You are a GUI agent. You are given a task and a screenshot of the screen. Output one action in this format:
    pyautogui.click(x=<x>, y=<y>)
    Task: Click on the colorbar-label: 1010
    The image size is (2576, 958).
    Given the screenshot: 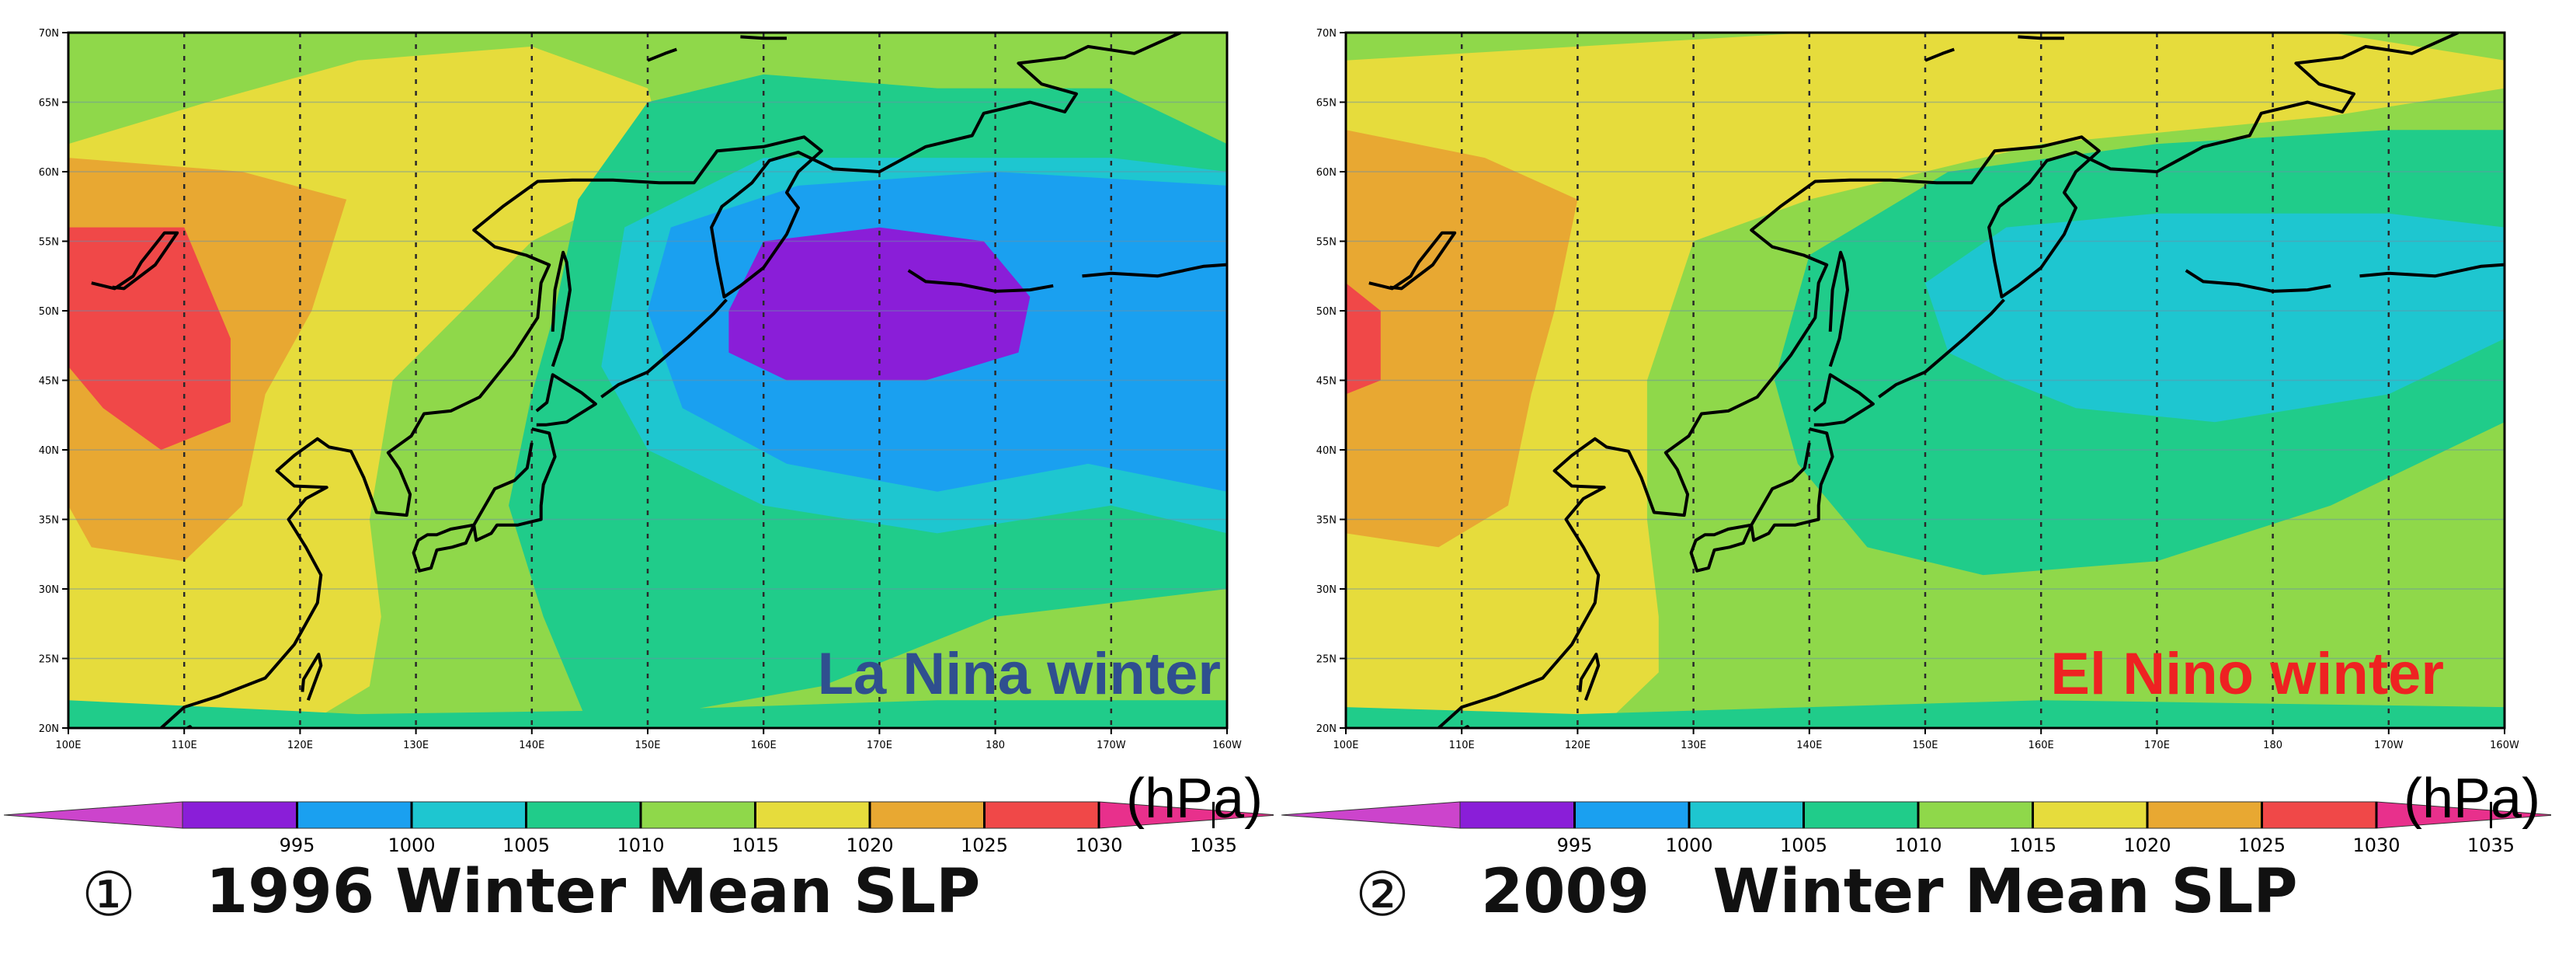 What is the action you would take?
    pyautogui.click(x=640, y=845)
    